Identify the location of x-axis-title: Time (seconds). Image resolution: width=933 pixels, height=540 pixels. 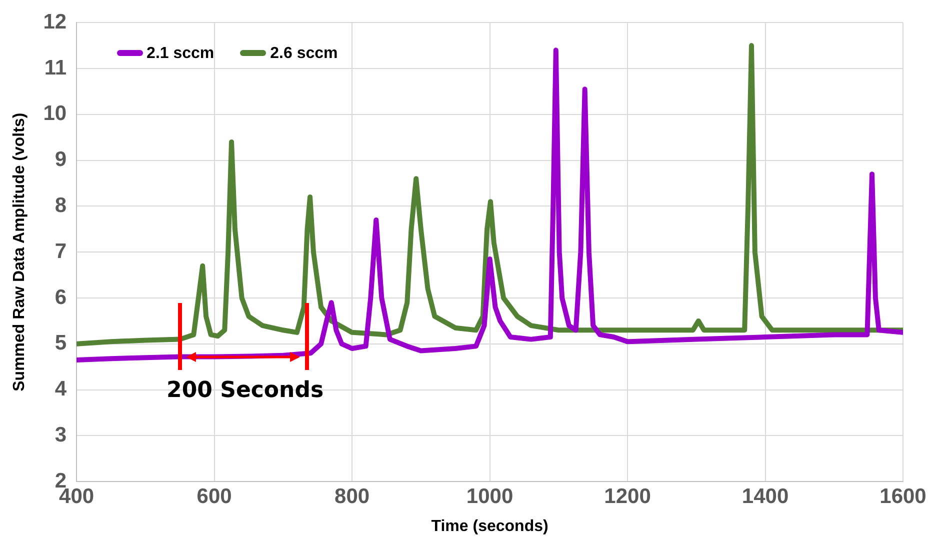
(489, 526).